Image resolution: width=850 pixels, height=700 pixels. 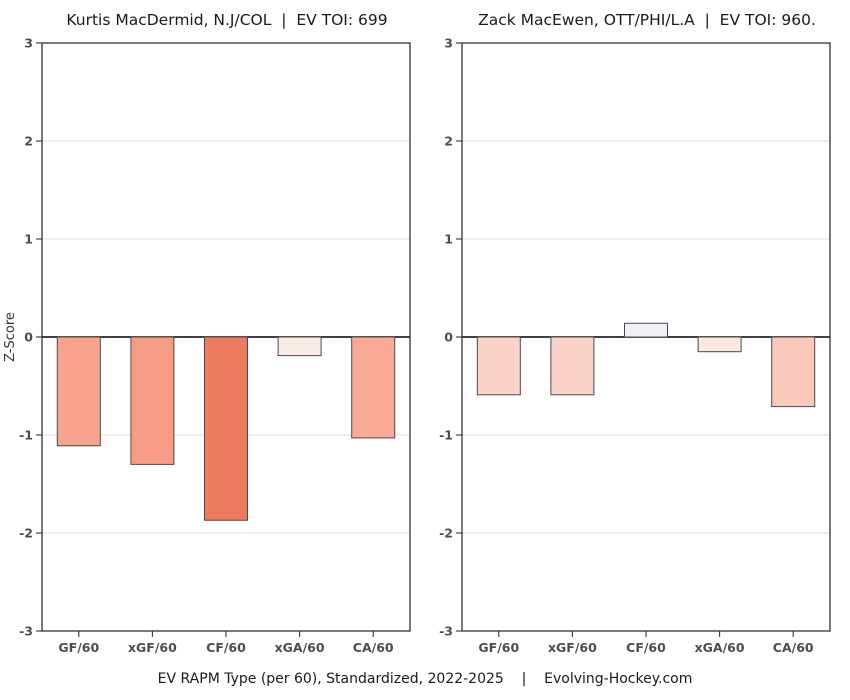 What do you see at coordinates (10, 337) in the screenshot?
I see `y-axis-label: Z-Score` at bounding box center [10, 337].